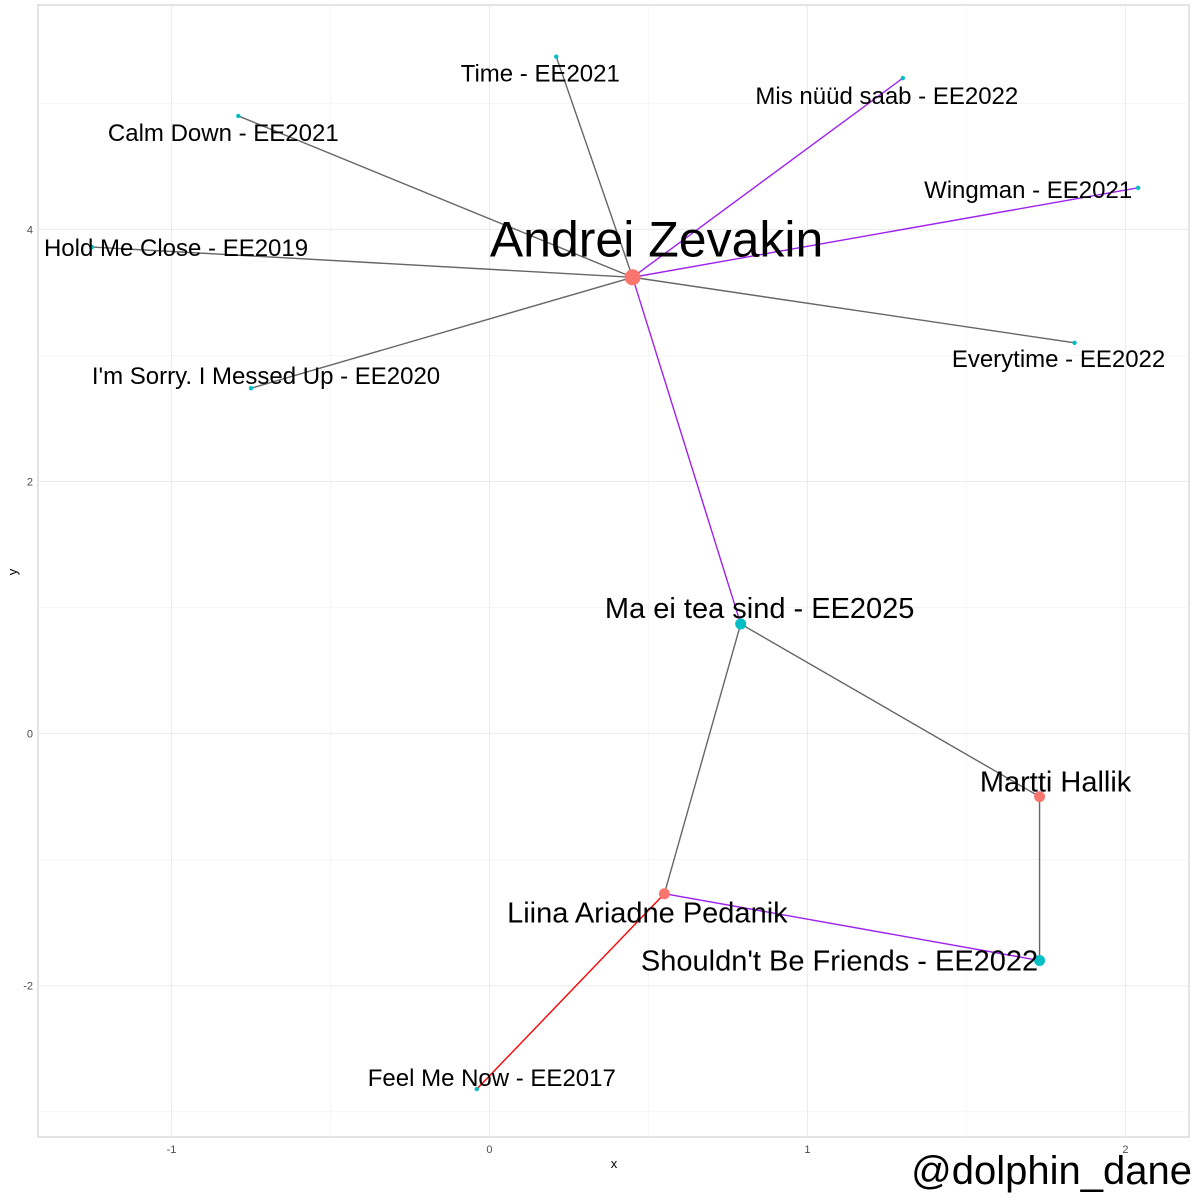  I want to click on edge-andrei-mis, so click(768, 177).